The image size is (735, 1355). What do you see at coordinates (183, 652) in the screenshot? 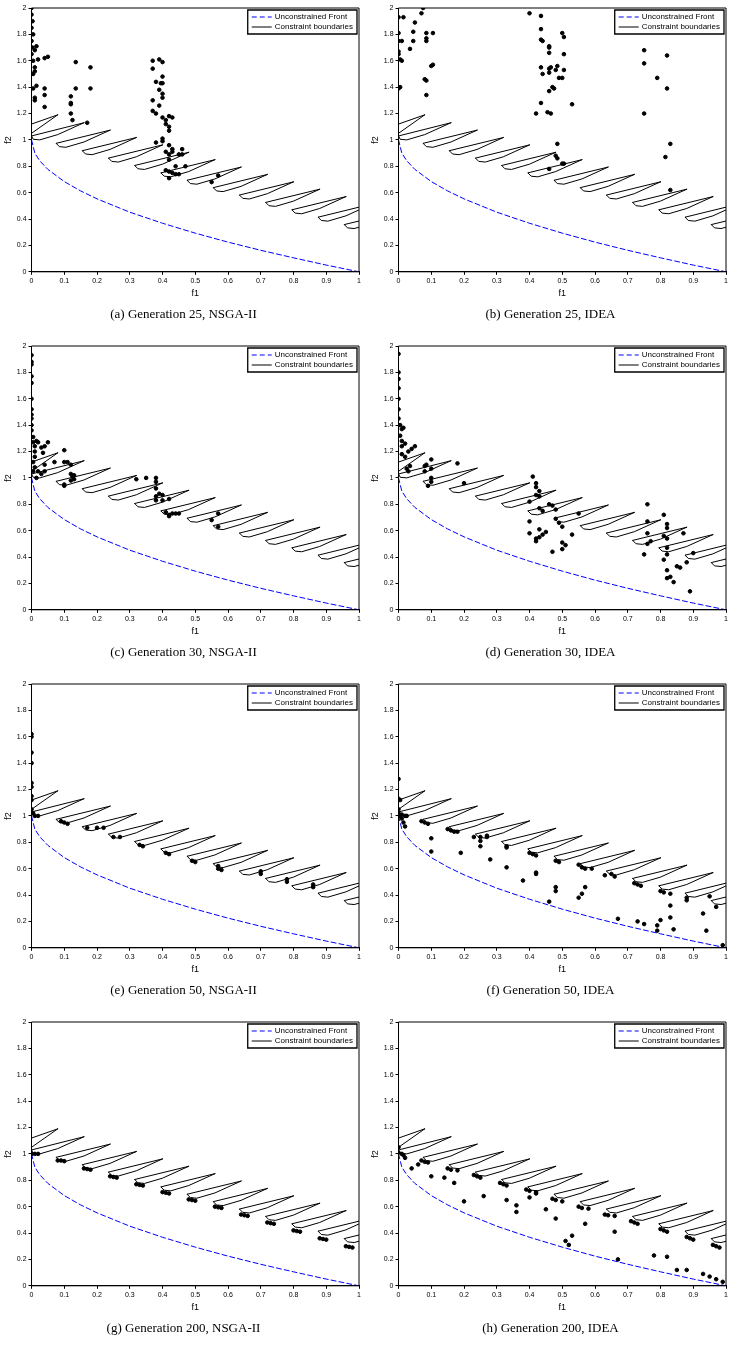
I see `text: (c) Generation 30, NSGA-II` at bounding box center [183, 652].